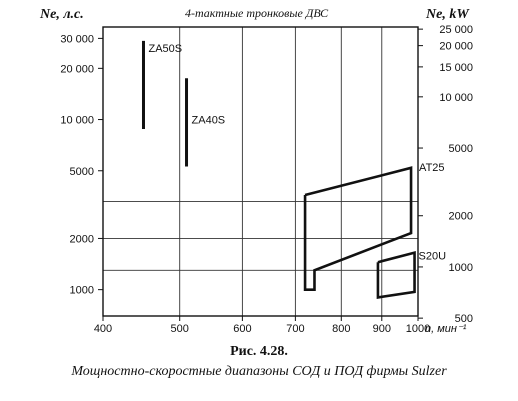 The height and width of the screenshot is (401, 518). What do you see at coordinates (358, 228) in the screenshot?
I see `series-at25-region` at bounding box center [358, 228].